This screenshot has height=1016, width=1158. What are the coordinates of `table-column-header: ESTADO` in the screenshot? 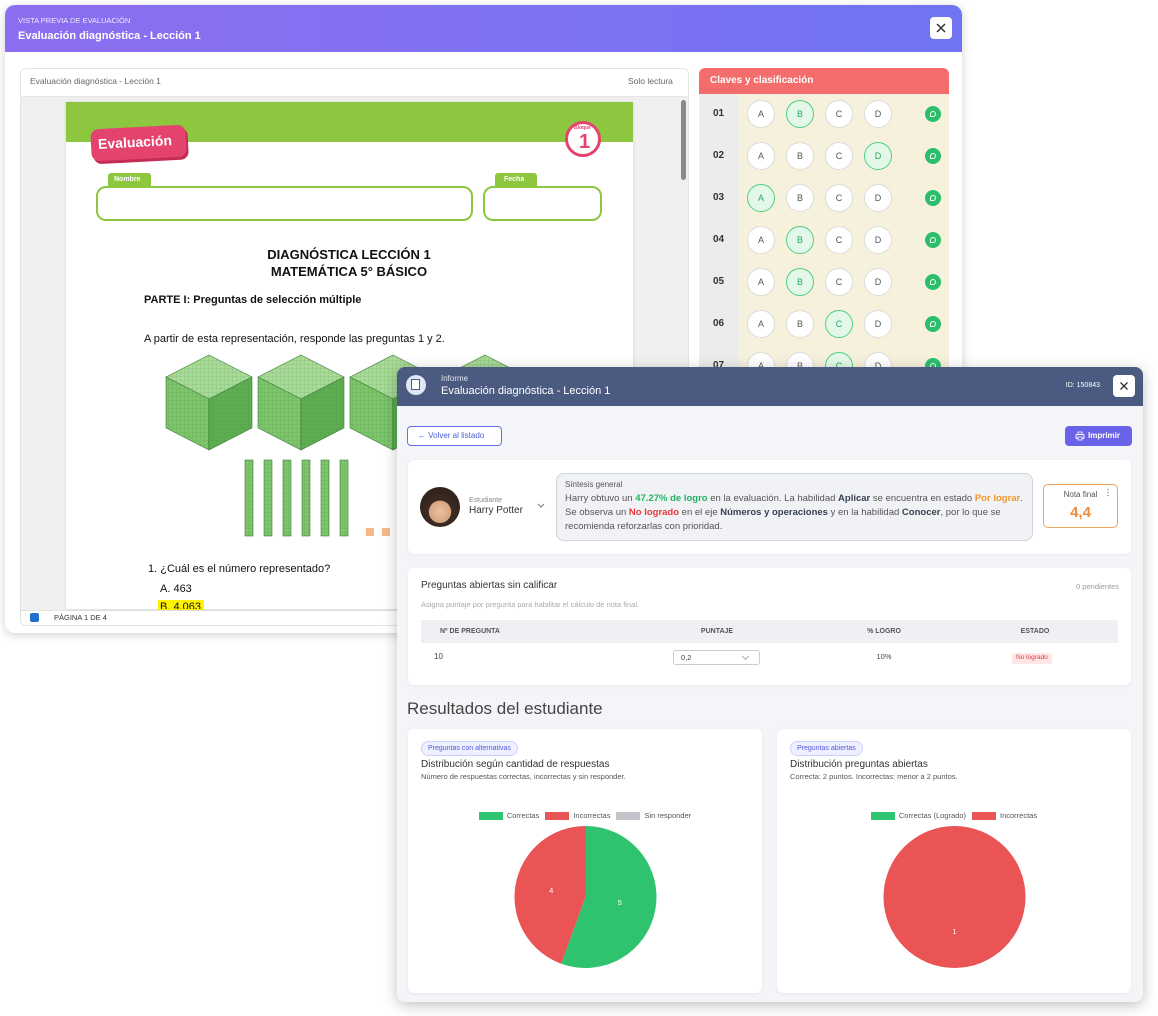 It's located at (1035, 631).